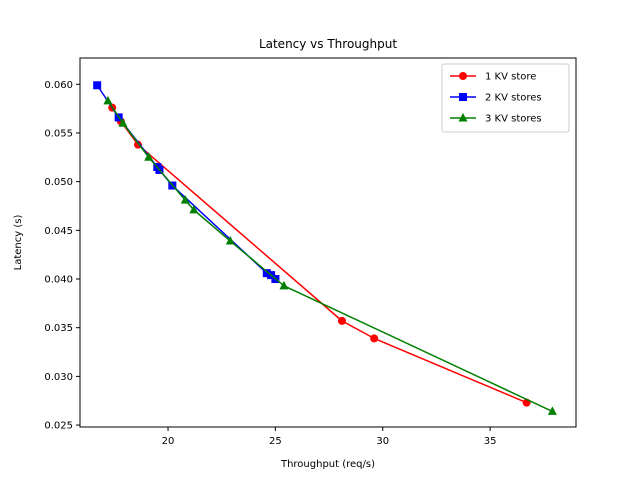 The height and width of the screenshot is (480, 640). I want to click on legend-label: 3 KV stores, so click(513, 119).